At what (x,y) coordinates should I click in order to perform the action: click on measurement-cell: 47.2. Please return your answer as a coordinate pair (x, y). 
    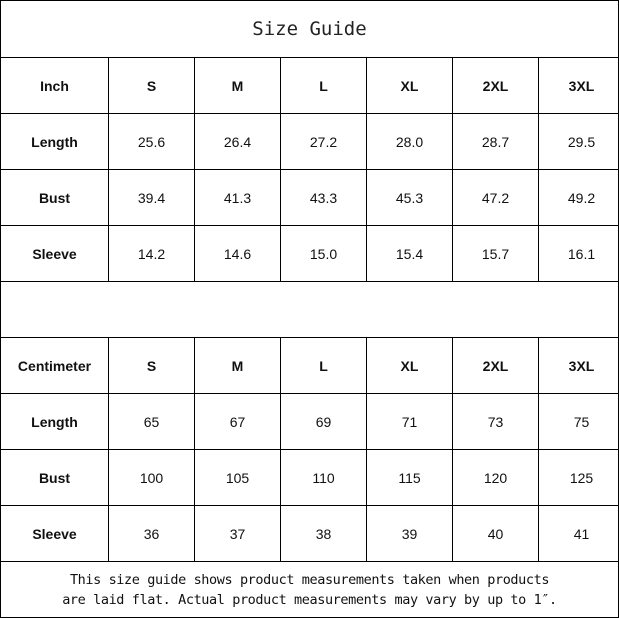
    Looking at the image, I should click on (495, 197).